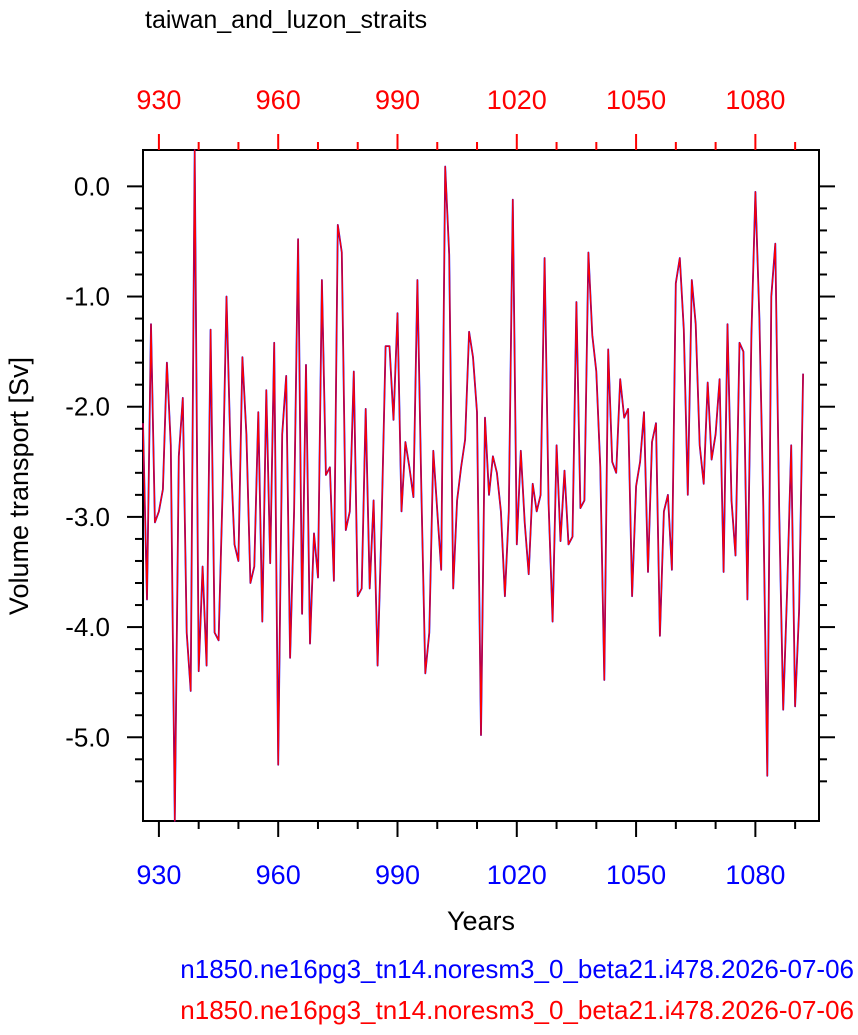 The height and width of the screenshot is (1035, 858). What do you see at coordinates (397, 100) in the screenshot?
I see `x-tick-label-top: 990` at bounding box center [397, 100].